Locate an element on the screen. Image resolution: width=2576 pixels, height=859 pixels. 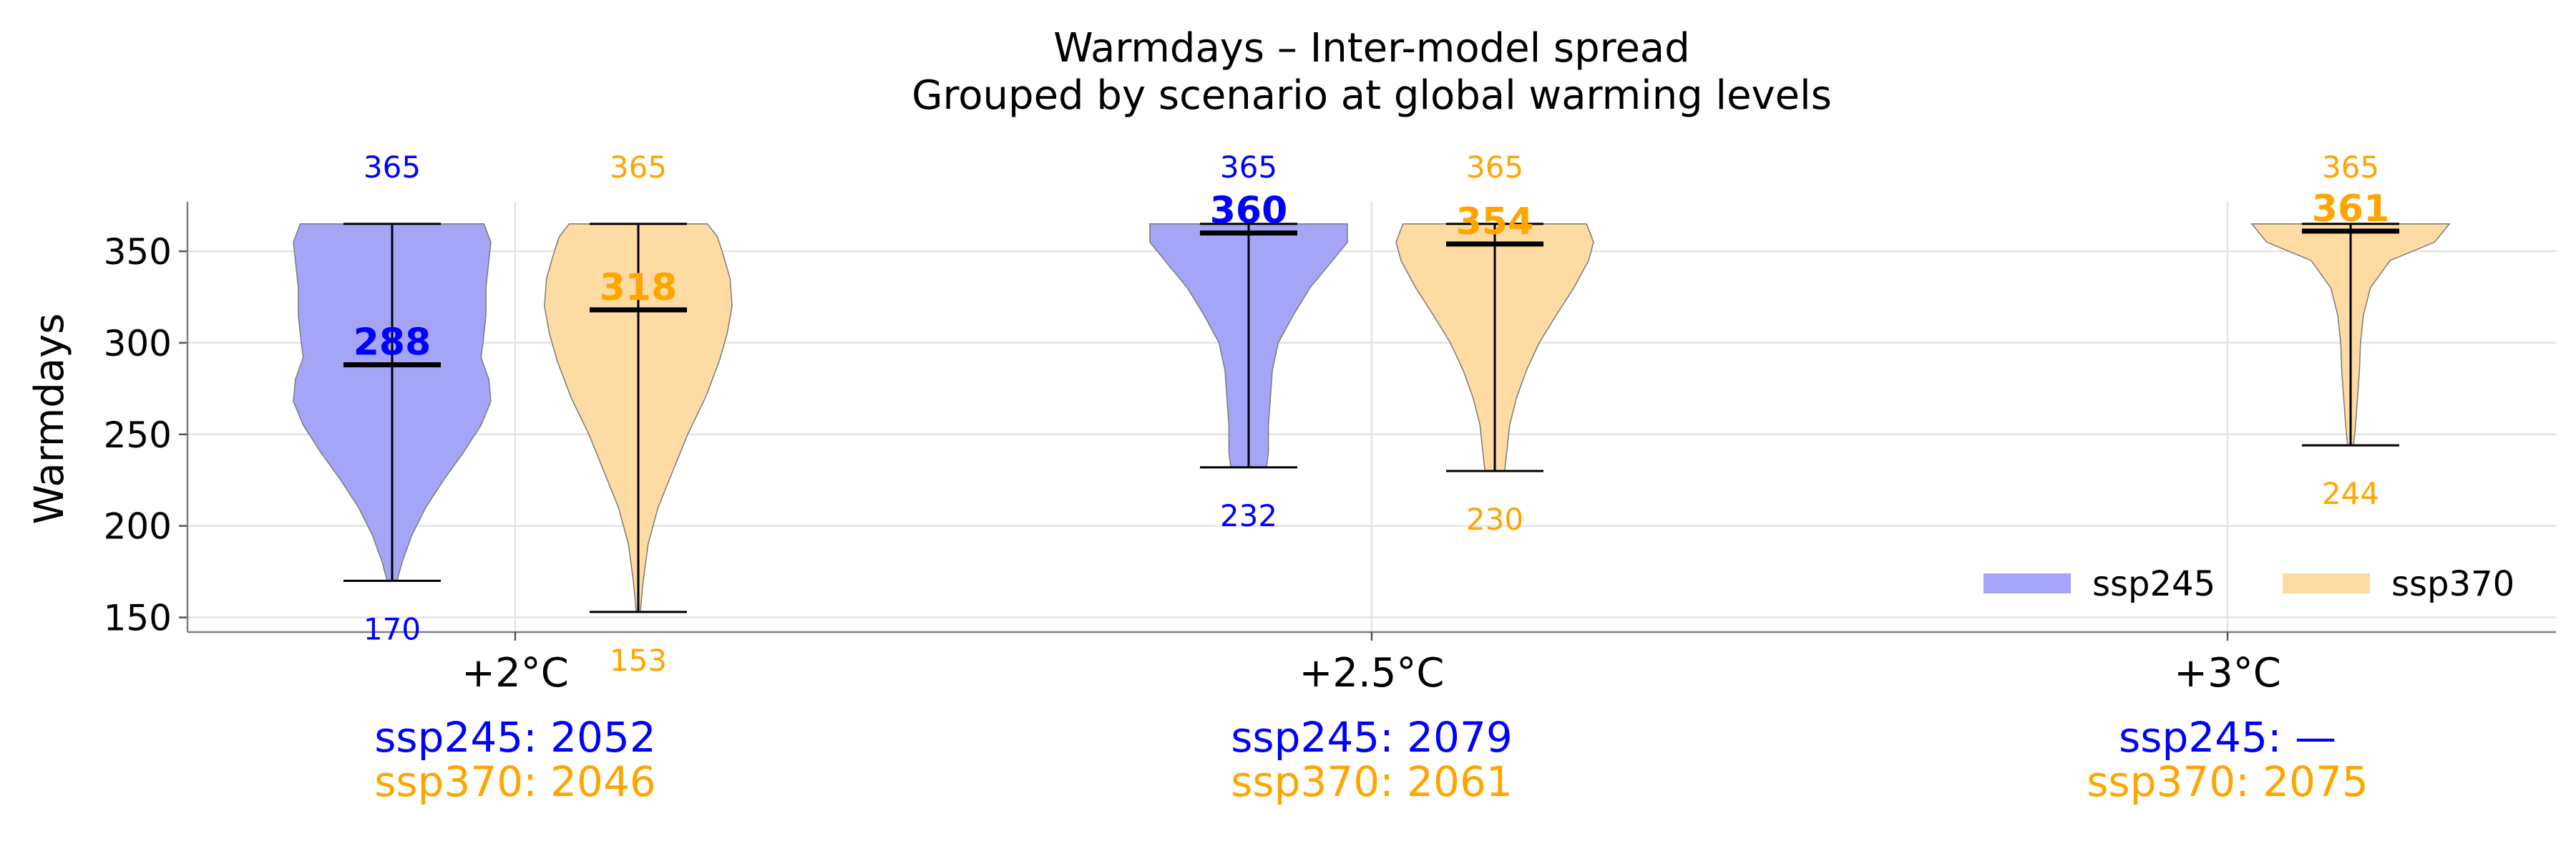
y-tick-label: 300 is located at coordinates (138, 343).